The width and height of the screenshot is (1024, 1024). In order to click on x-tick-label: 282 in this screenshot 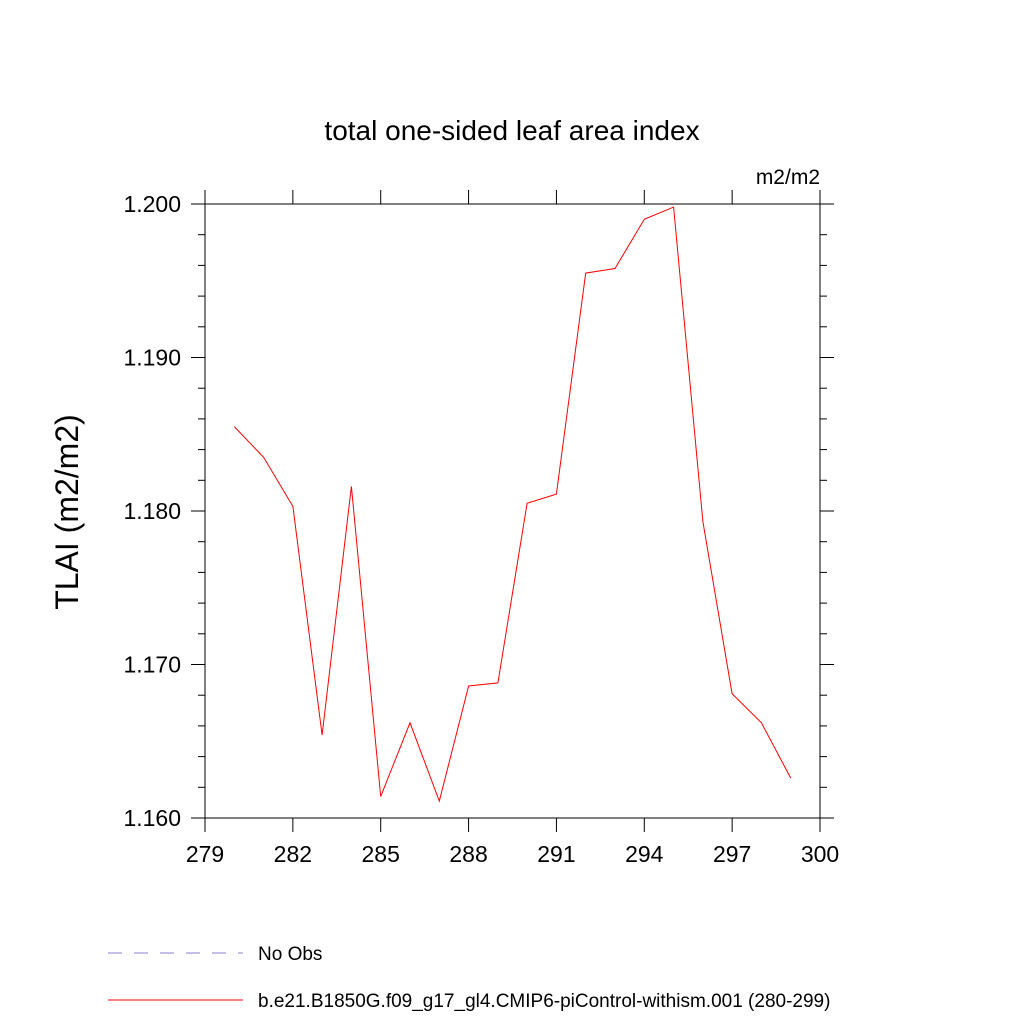, I will do `click(293, 854)`.